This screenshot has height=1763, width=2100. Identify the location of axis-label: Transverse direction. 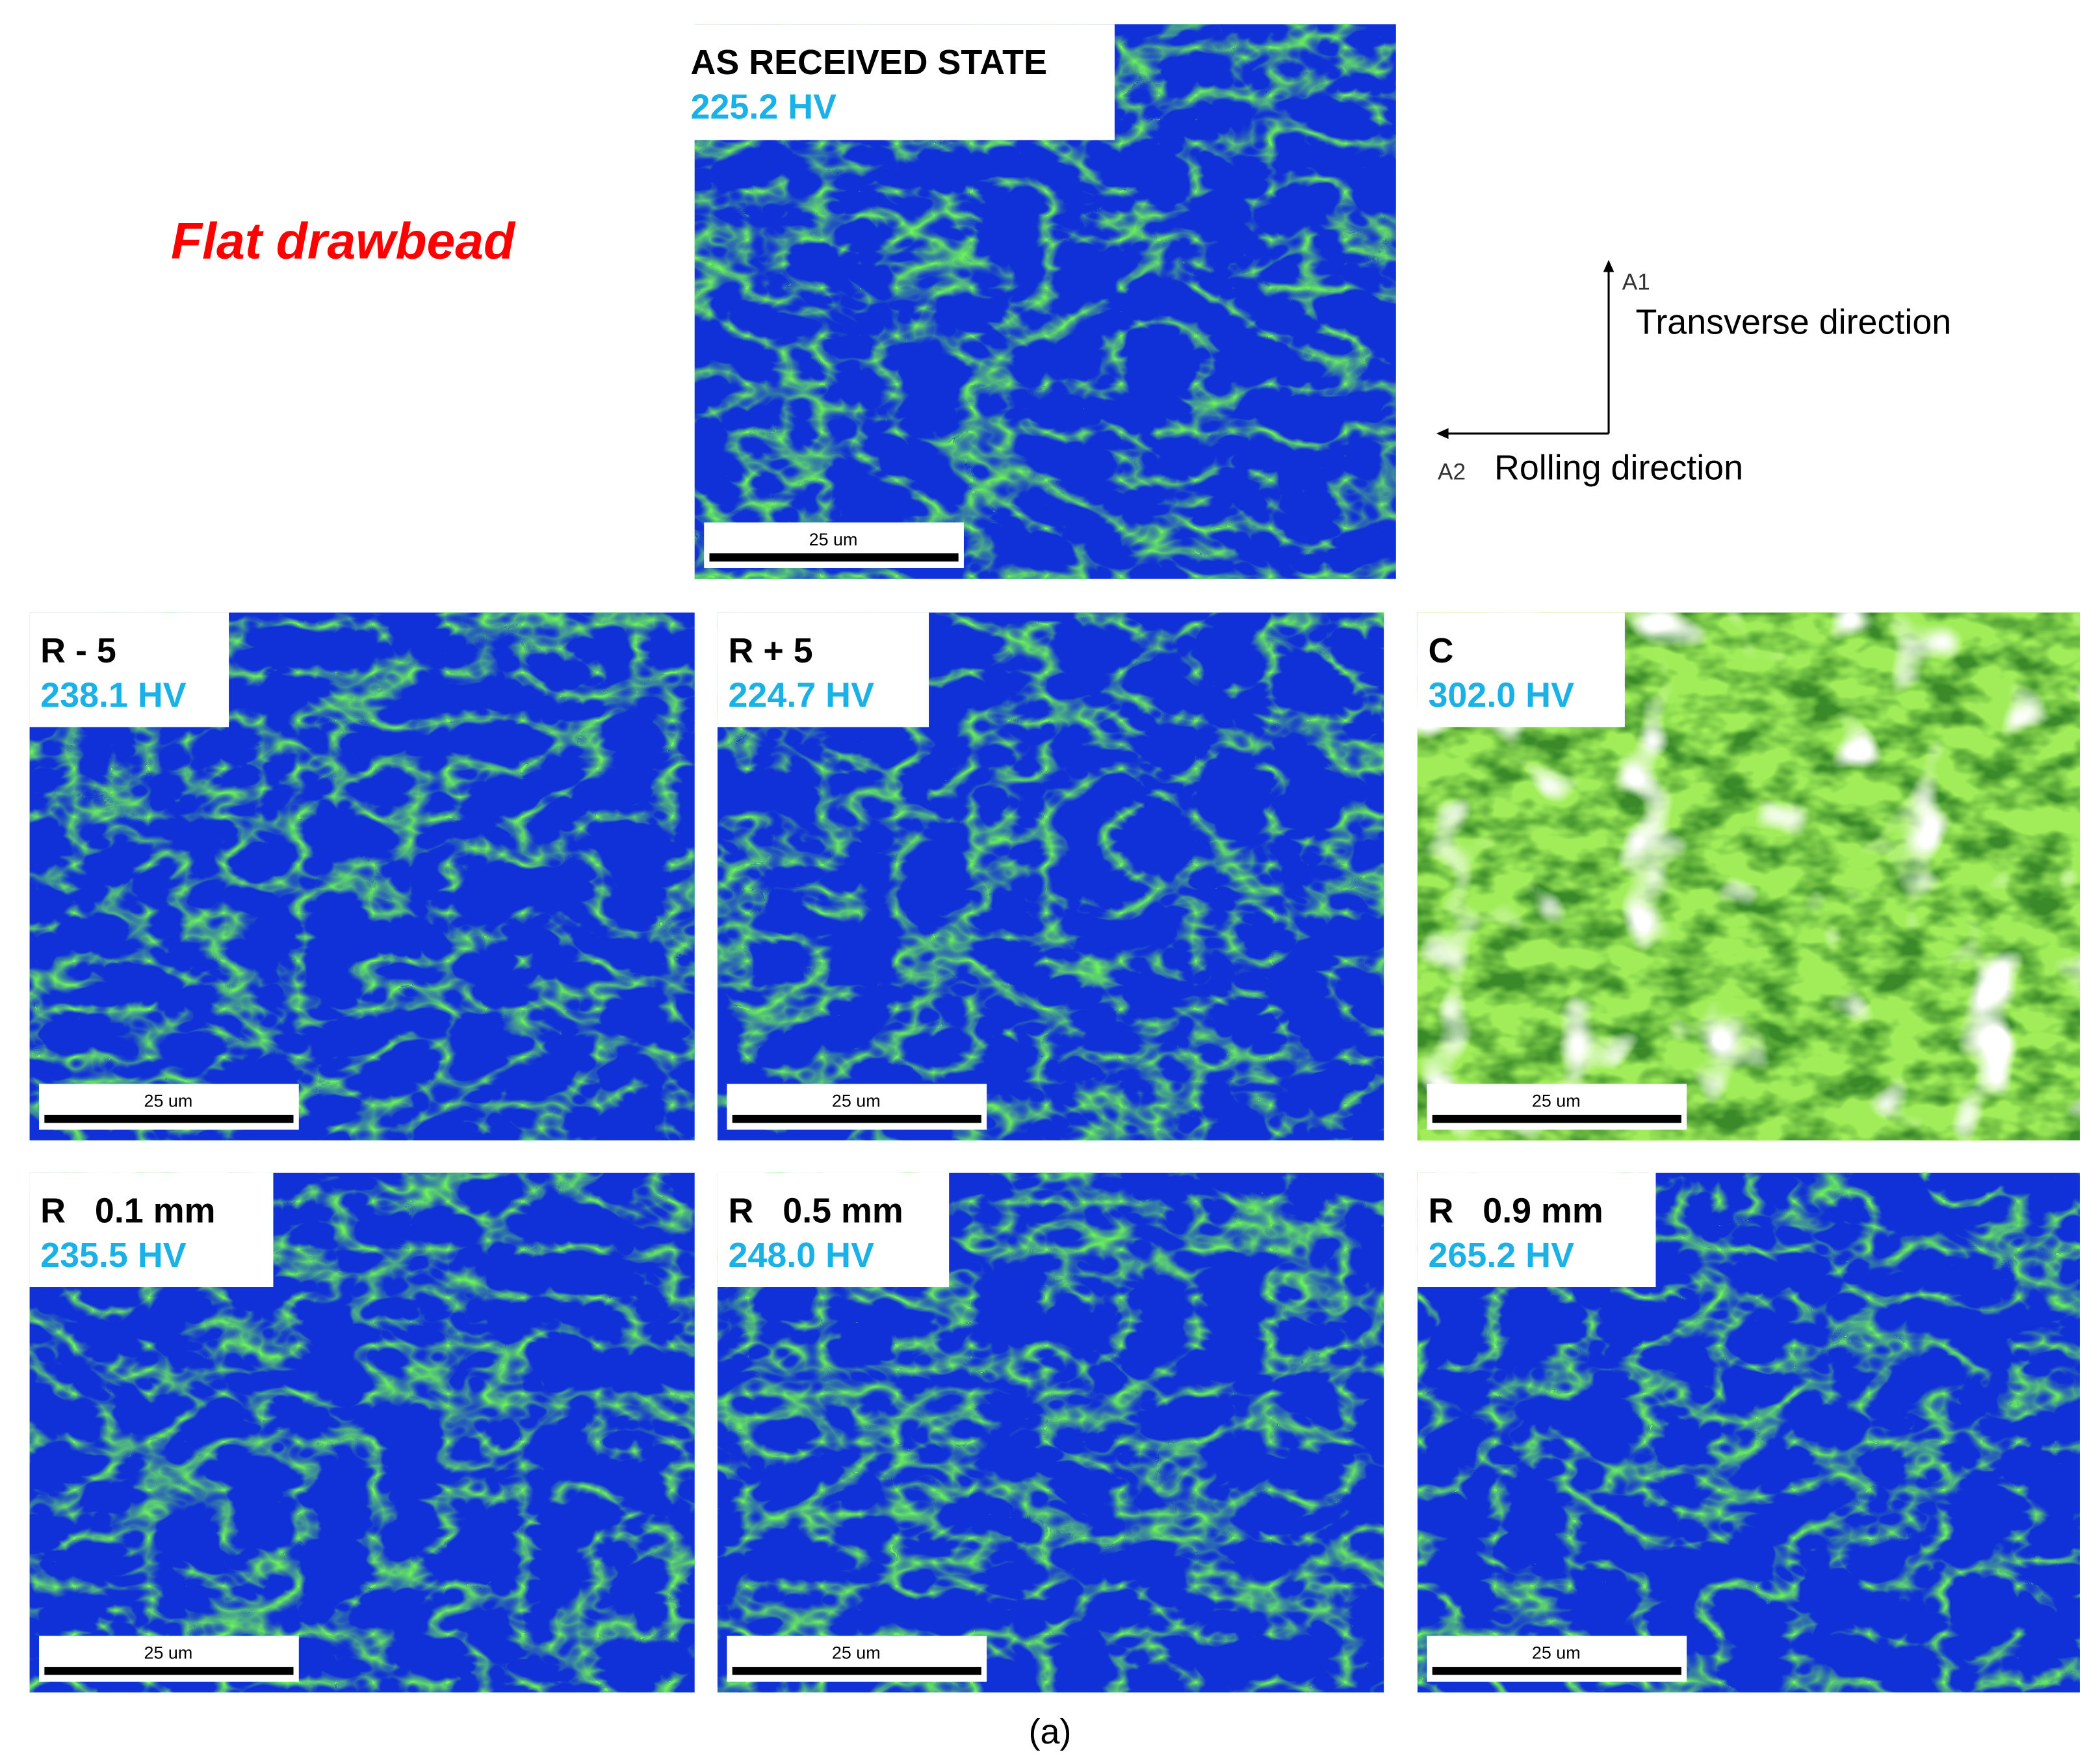
(1793, 322).